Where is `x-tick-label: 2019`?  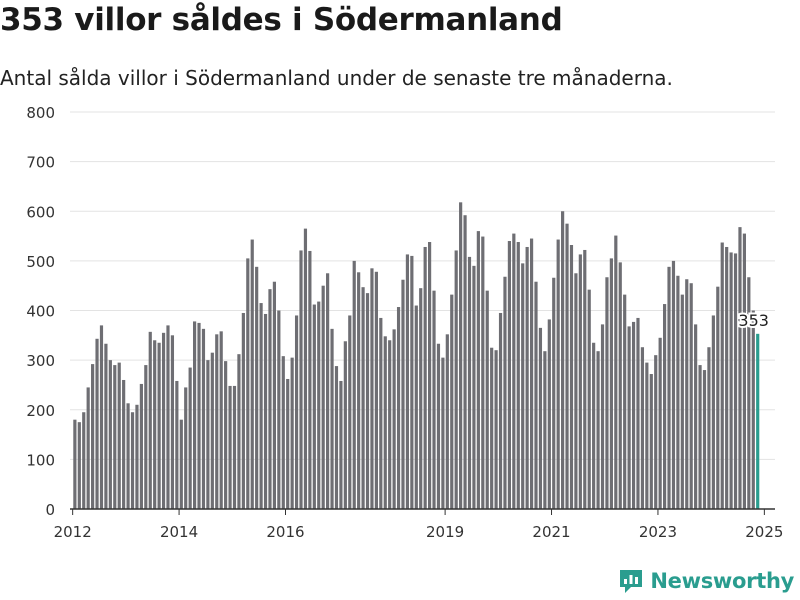
x-tick-label: 2019 is located at coordinates (445, 532).